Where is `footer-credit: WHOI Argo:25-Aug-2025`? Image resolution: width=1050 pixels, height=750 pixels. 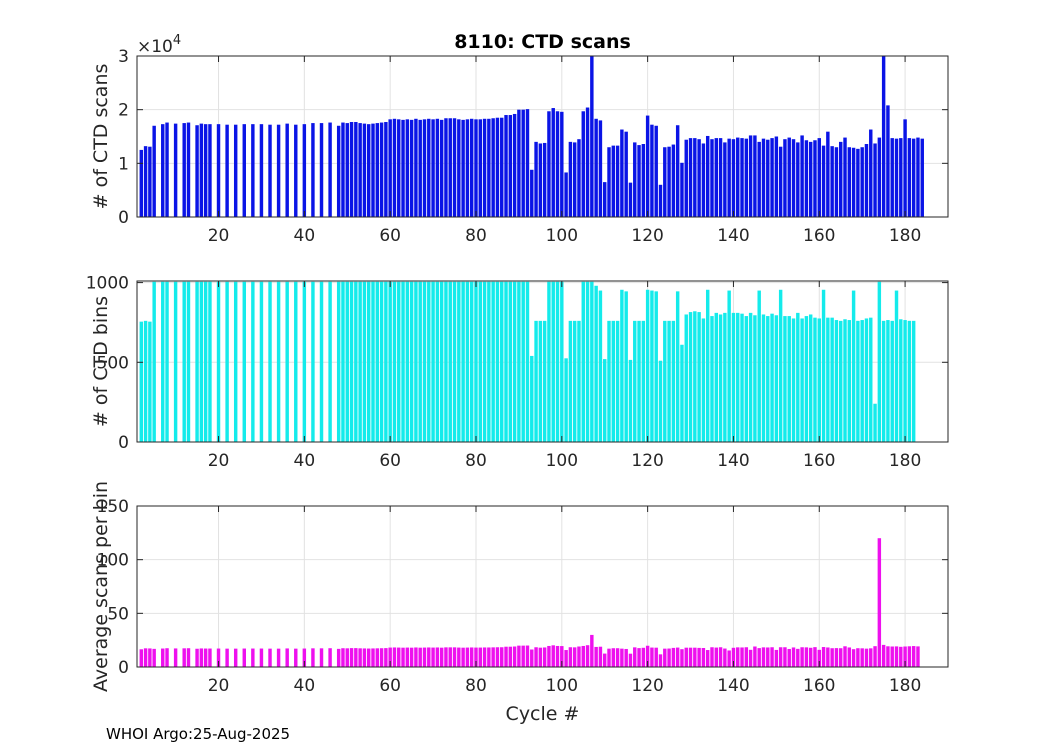
footer-credit: WHOI Argo:25-Aug-2025 is located at coordinates (198, 734).